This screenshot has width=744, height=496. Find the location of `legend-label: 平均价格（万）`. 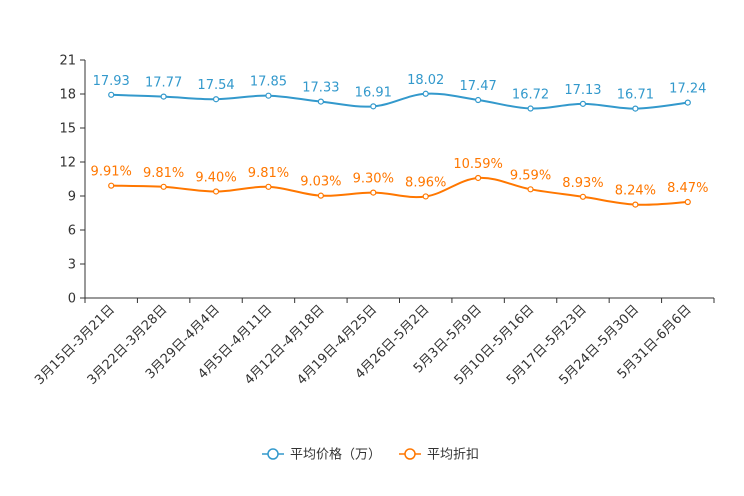

legend-label: 平均价格（万） is located at coordinates (335, 455).